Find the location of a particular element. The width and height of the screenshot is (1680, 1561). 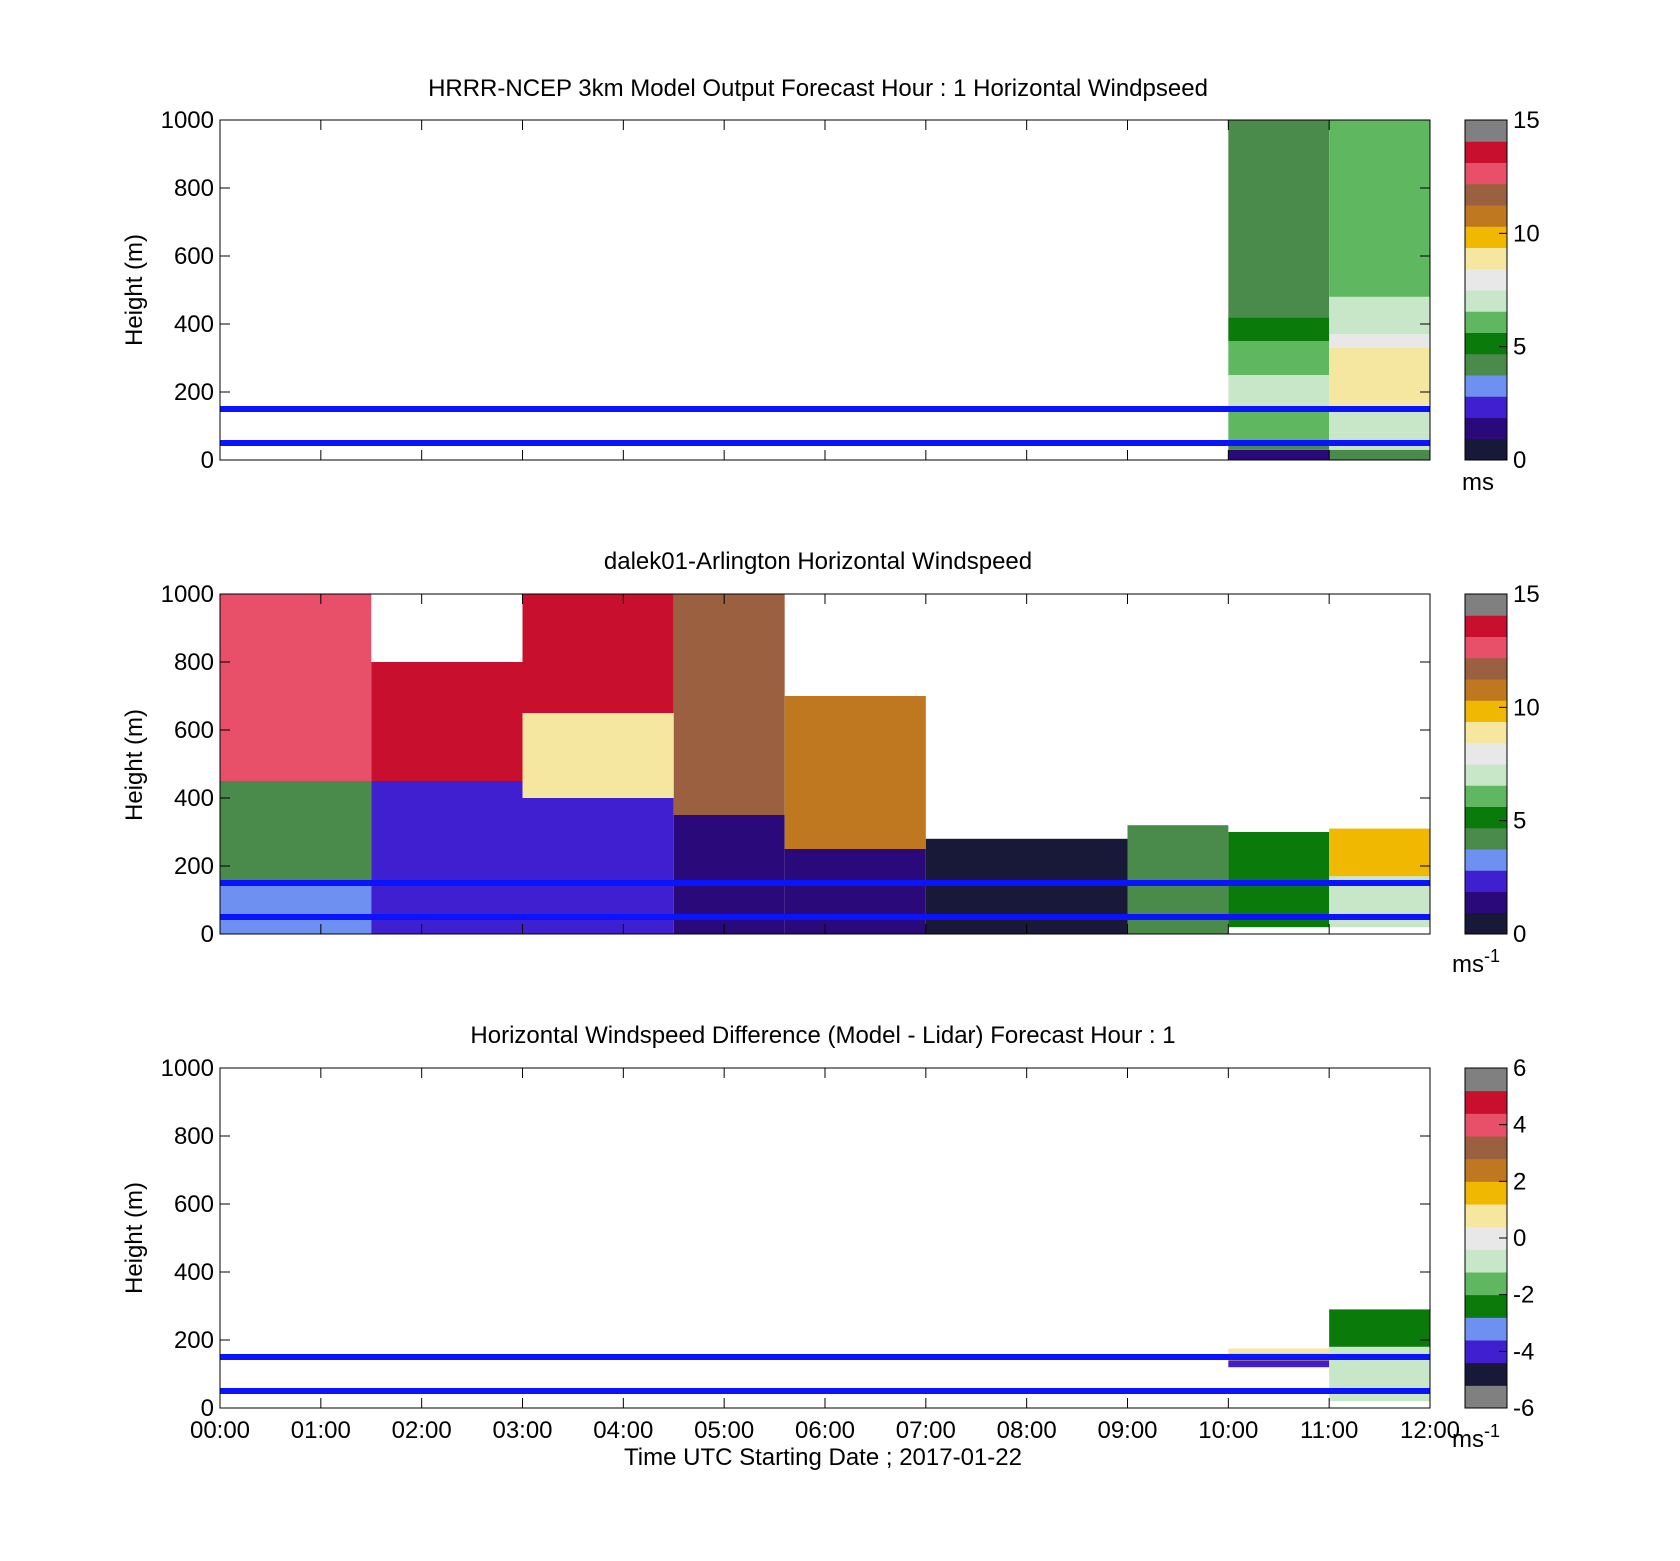

colorbar-tick-label: -6 is located at coordinates (1523, 1408).